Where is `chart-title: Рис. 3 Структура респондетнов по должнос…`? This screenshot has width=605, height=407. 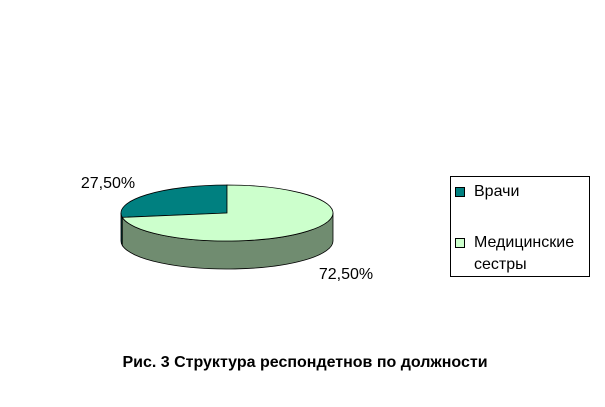 chart-title: Рис. 3 Структура респондетнов по должнос… is located at coordinates (304, 362).